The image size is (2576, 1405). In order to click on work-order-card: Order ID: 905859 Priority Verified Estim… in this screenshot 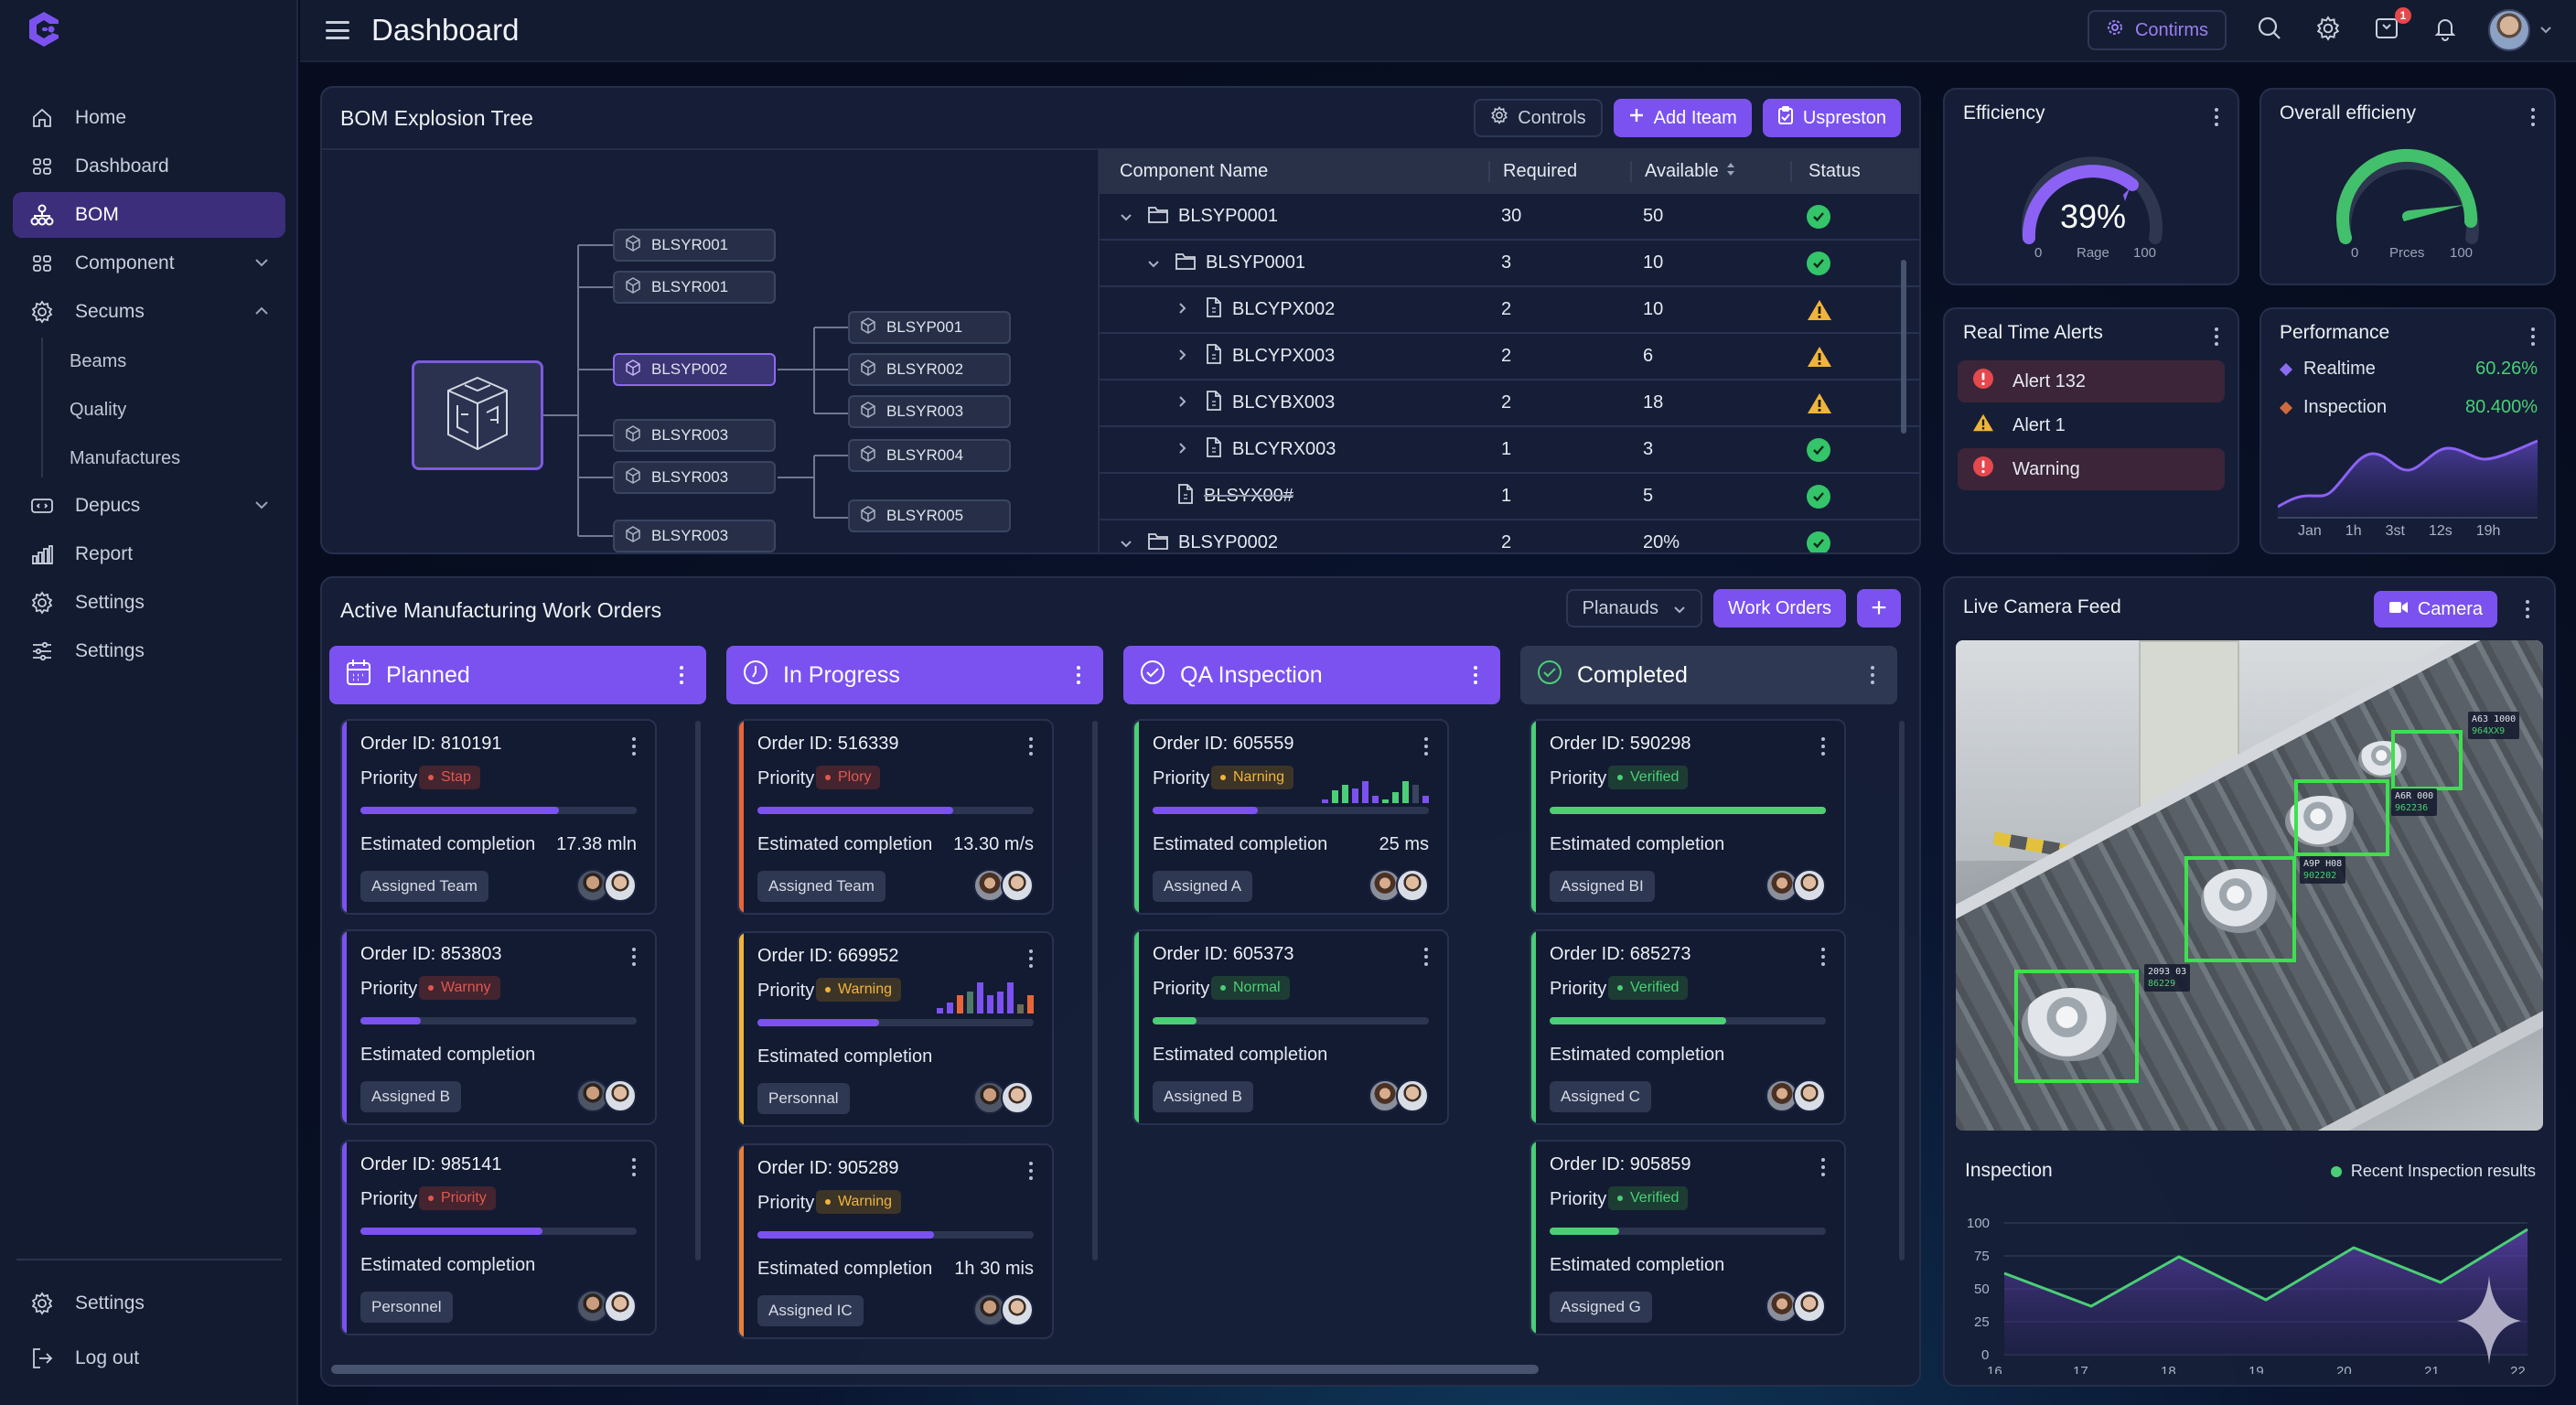, I will do `click(1688, 1237)`.